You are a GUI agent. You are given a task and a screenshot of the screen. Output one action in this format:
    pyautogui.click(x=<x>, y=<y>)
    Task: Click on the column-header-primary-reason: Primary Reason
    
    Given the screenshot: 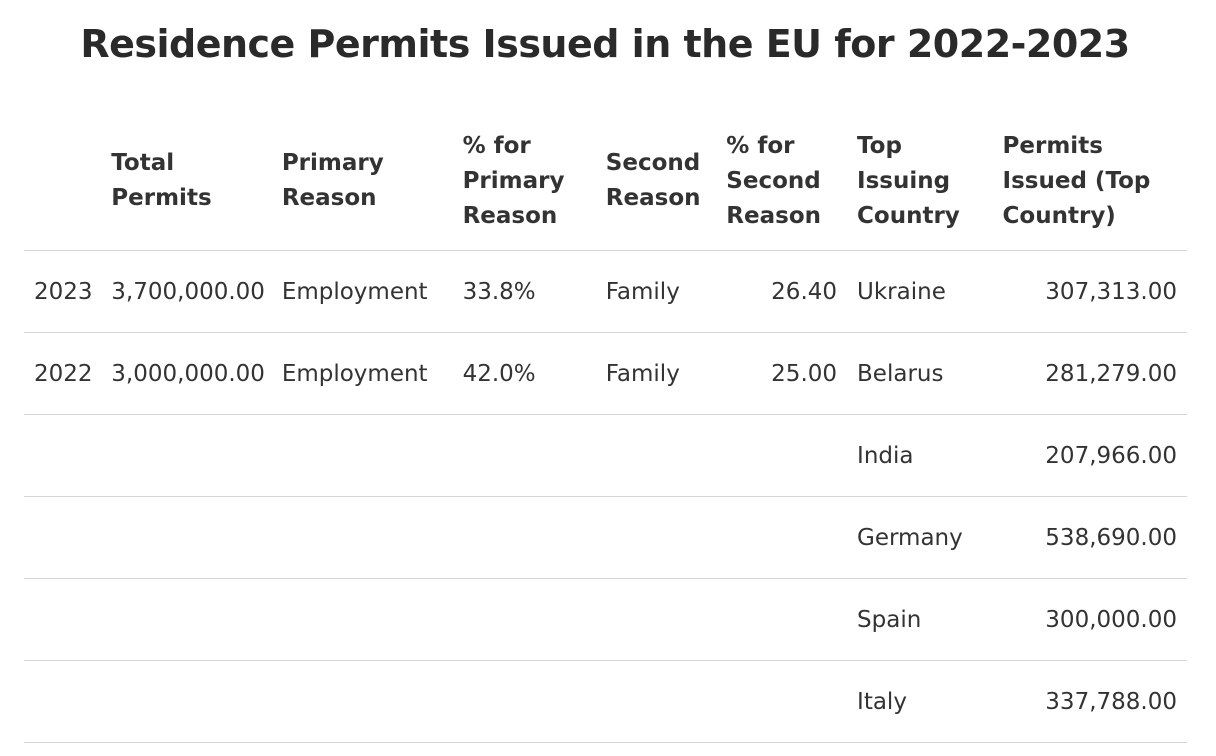 What is the action you would take?
    pyautogui.click(x=362, y=181)
    